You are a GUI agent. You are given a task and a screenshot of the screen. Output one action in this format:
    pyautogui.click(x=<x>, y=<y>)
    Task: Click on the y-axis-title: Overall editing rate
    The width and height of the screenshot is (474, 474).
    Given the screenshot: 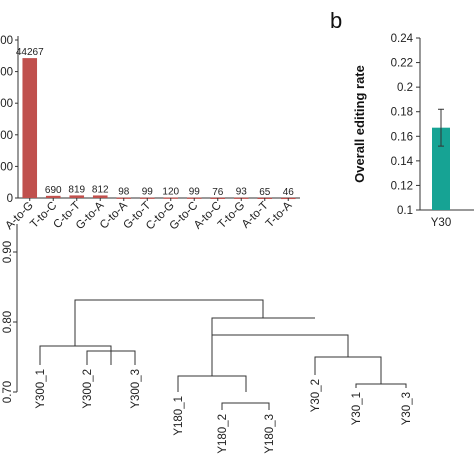 What is the action you would take?
    pyautogui.click(x=359, y=124)
    